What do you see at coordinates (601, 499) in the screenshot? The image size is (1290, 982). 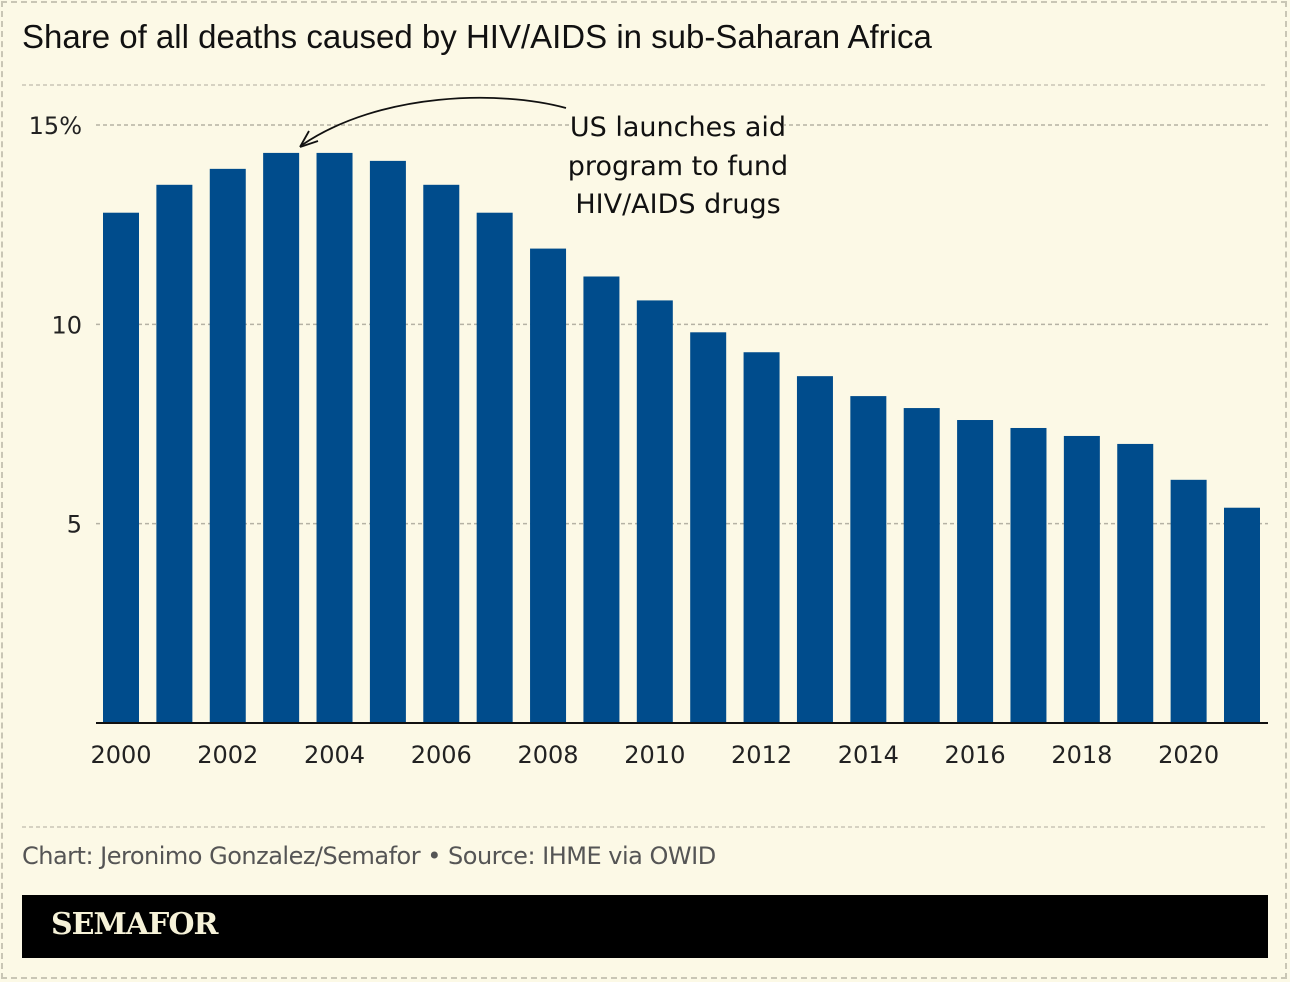 I see `bar-2009` at bounding box center [601, 499].